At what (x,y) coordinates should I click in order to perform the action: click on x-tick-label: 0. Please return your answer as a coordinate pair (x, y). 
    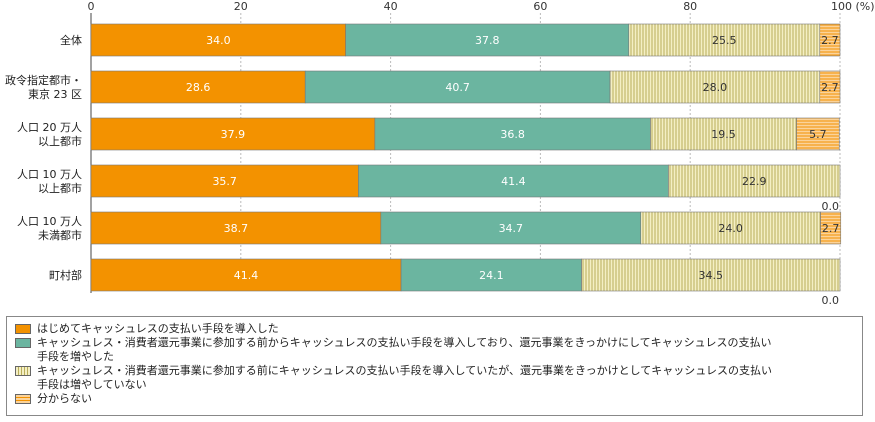
    Looking at the image, I should click on (91, 6).